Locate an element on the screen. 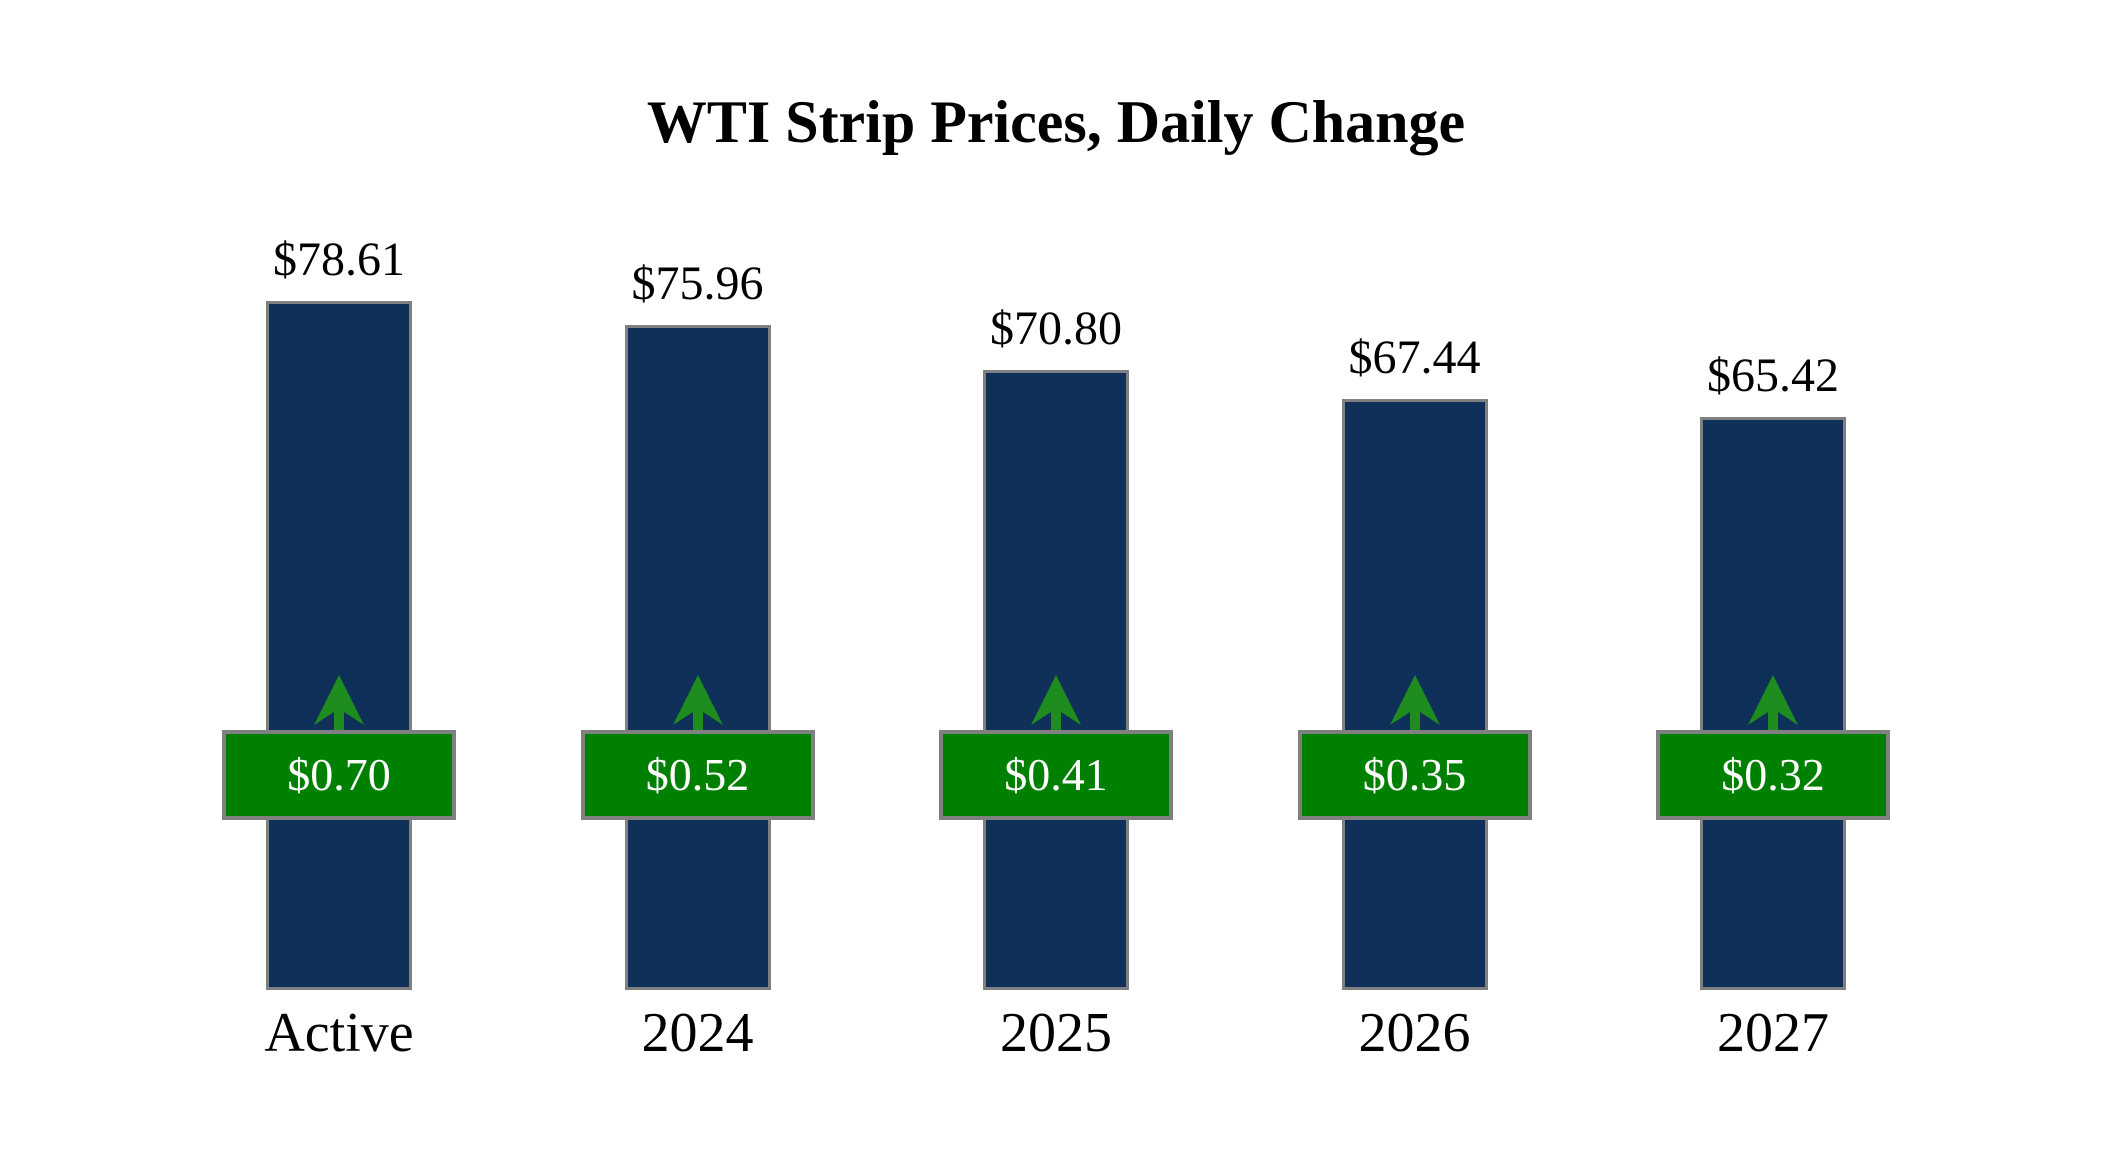  category-label: 2025 is located at coordinates (1056, 1033).